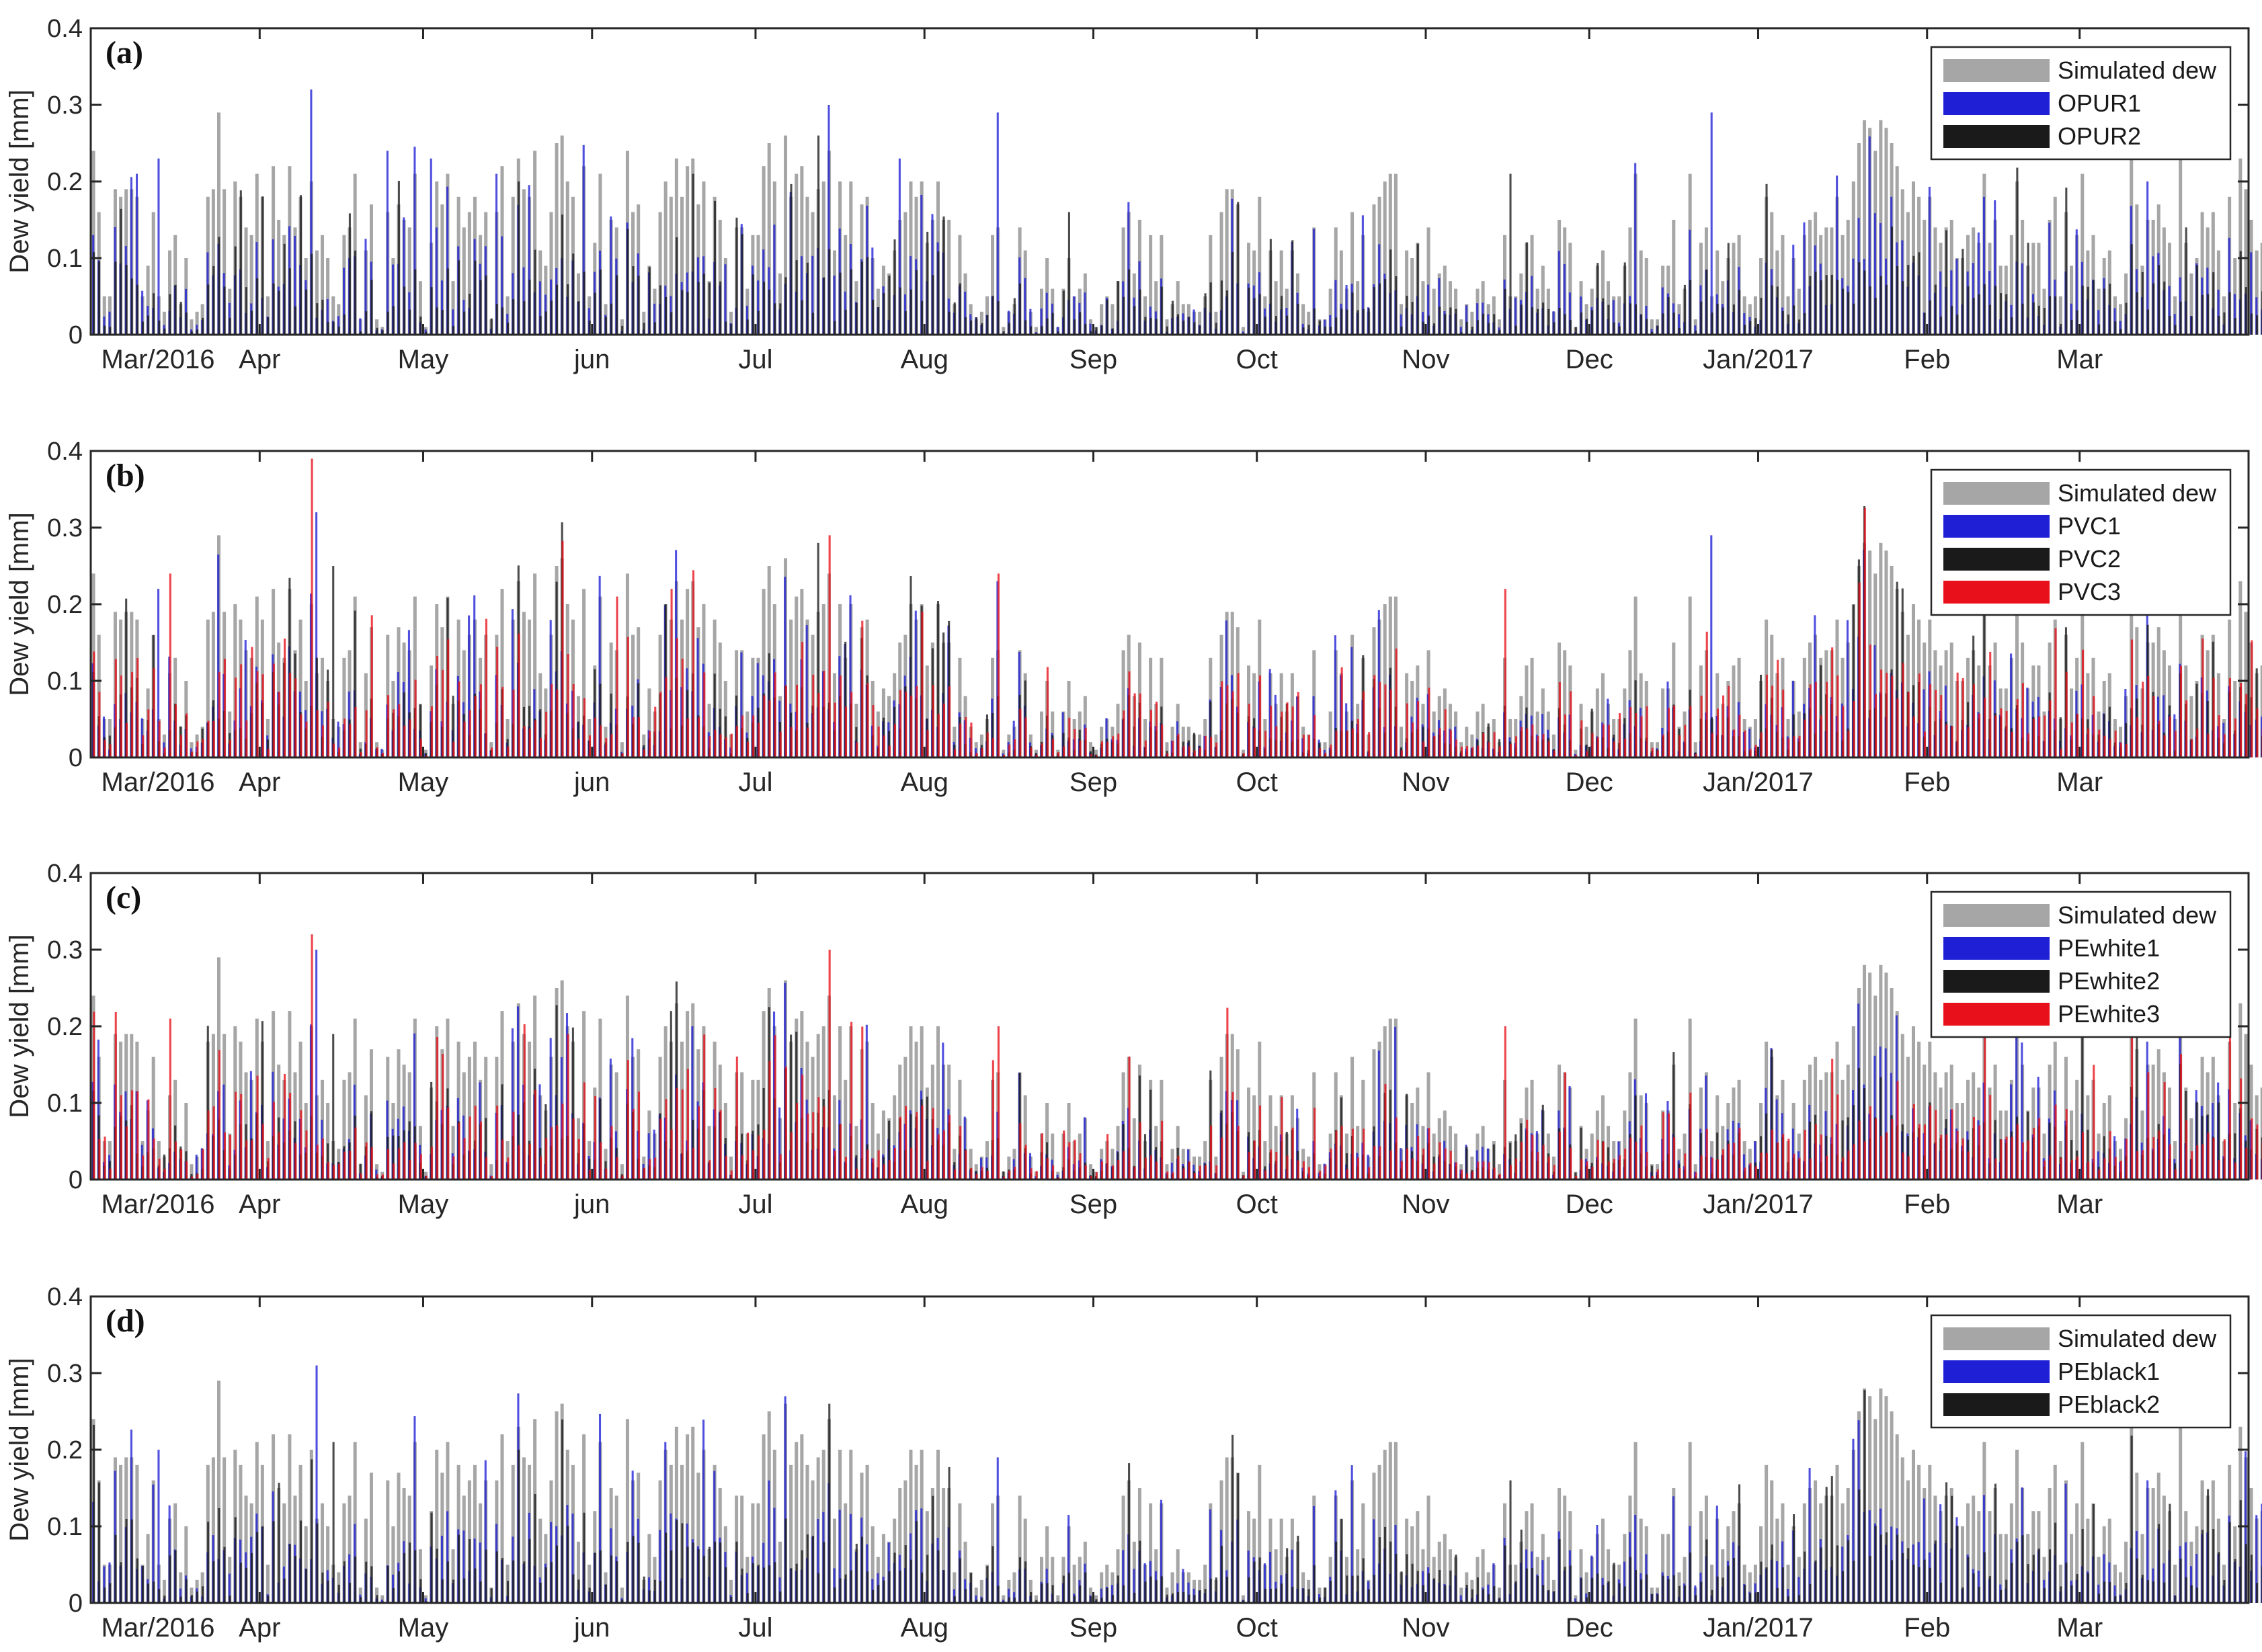 The height and width of the screenshot is (1652, 2262). Describe the element at coordinates (2080, 359) in the screenshot. I see `x-tick-label: Mar` at that location.